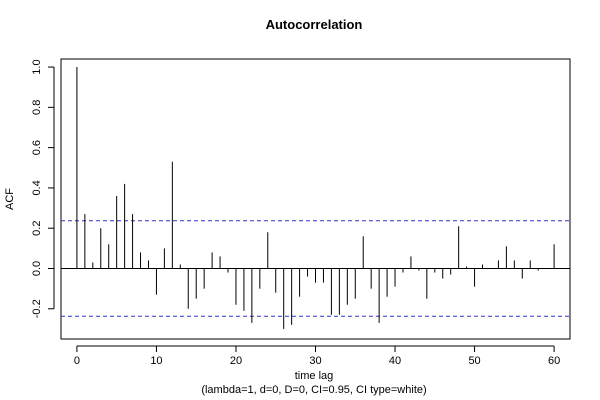 This screenshot has height=400, width=600. What do you see at coordinates (395, 361) in the screenshot?
I see `x-tick-label: 40` at bounding box center [395, 361].